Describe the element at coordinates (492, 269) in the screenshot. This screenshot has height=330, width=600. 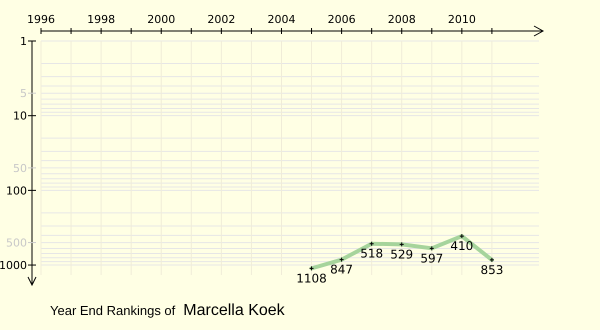
I see `data-label: 853` at that location.